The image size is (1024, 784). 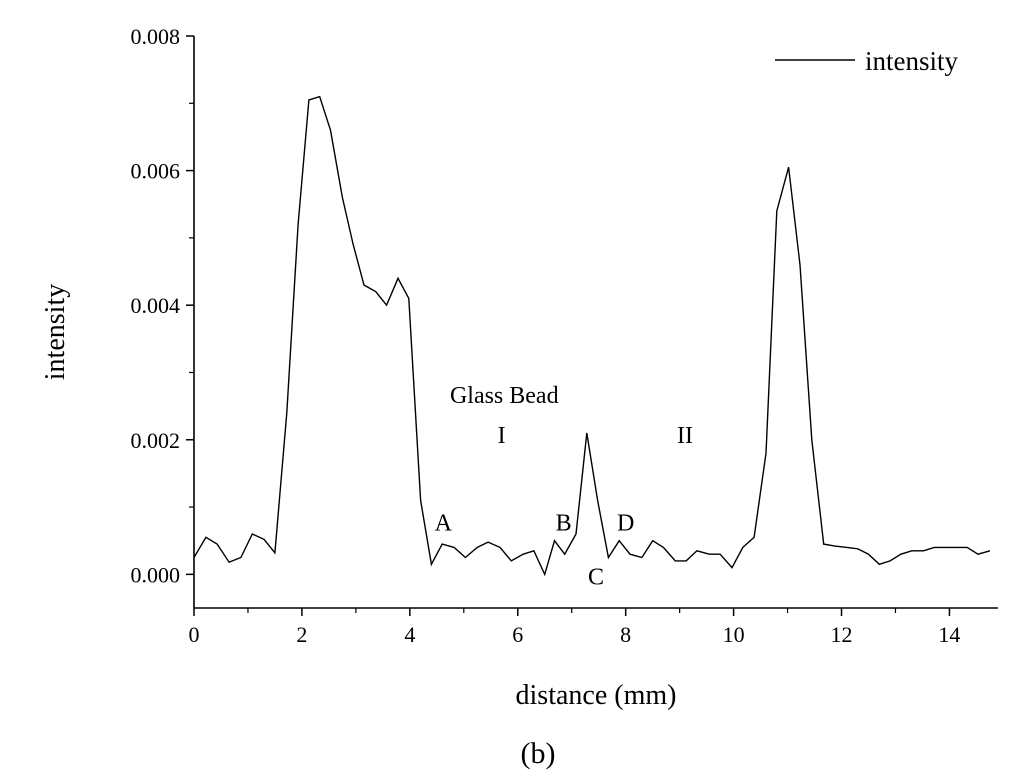 I want to click on legend: intensity, so click(x=866, y=61).